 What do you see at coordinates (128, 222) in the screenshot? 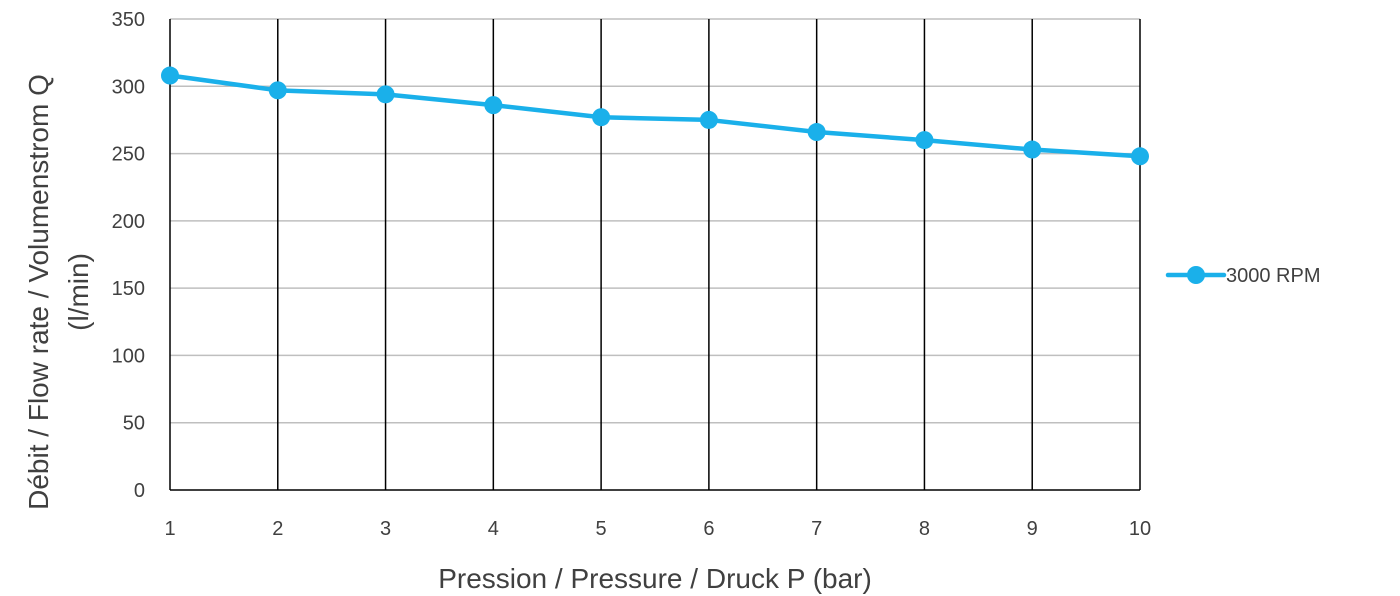
I see `y-tick-label: 200` at bounding box center [128, 222].